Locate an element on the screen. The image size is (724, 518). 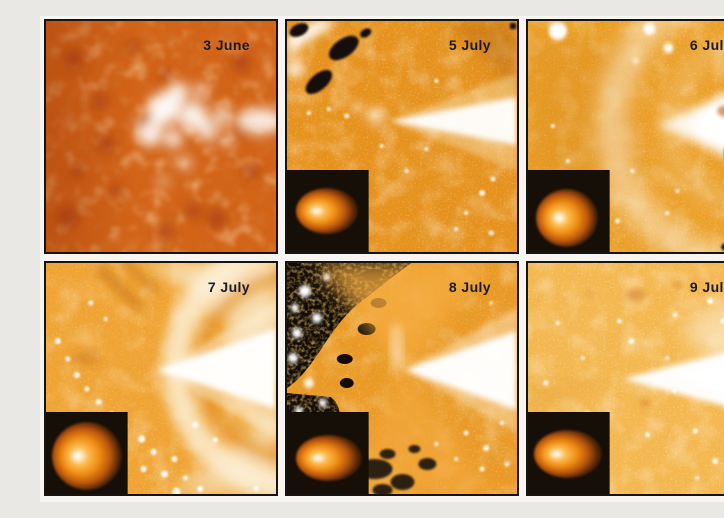
panel-8-july: 8 July is located at coordinates (402, 378).